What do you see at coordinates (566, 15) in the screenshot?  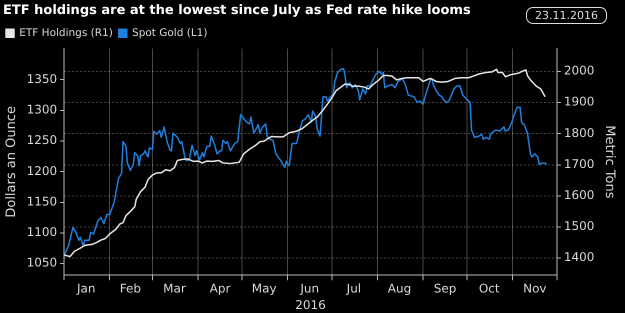 I see `text: 23.11.2016` at bounding box center [566, 15].